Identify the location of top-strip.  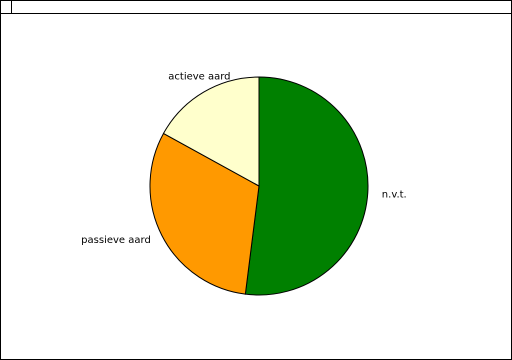
(256, 7).